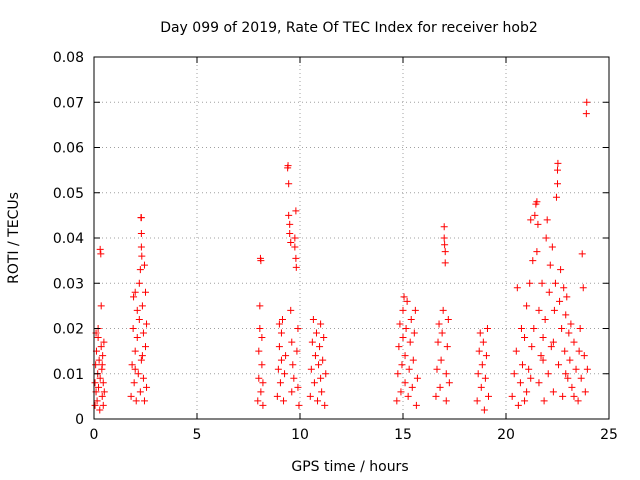  Describe the element at coordinates (300, 435) in the screenshot. I see `x-tick-label: 10` at that location.